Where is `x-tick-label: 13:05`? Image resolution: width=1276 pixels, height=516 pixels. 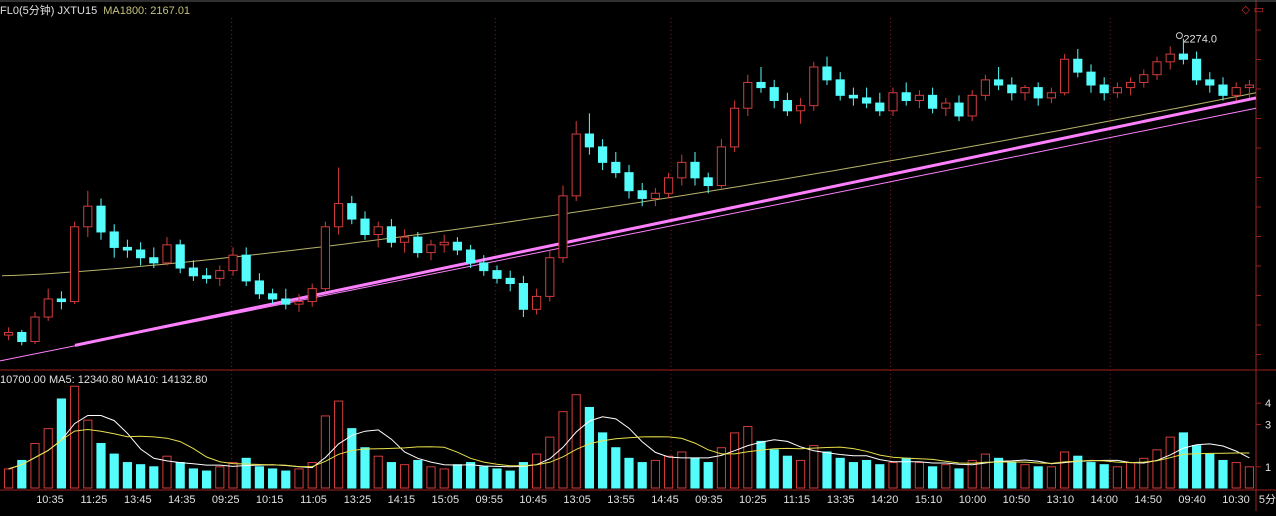 x-tick-label: 13:05 is located at coordinates (577, 500).